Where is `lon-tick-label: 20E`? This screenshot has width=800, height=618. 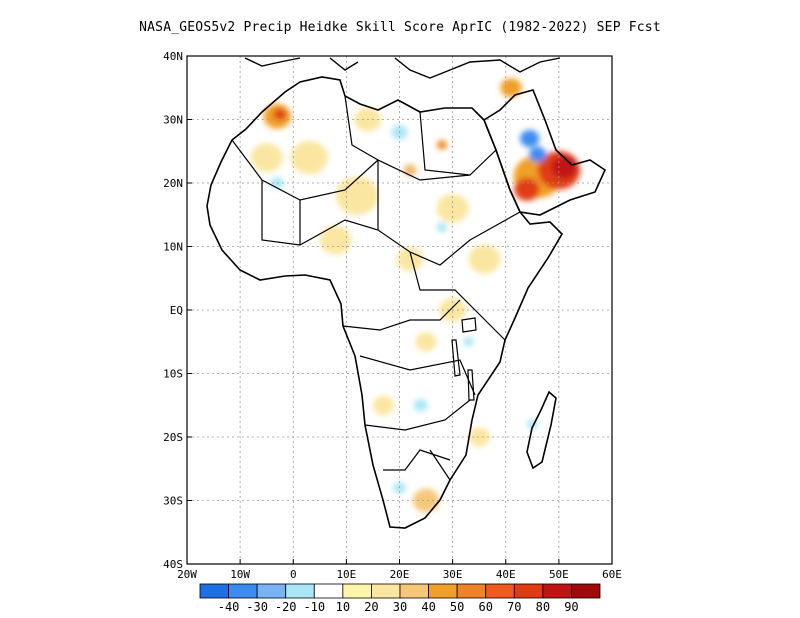
lon-tick-label: 20E is located at coordinates (400, 574).